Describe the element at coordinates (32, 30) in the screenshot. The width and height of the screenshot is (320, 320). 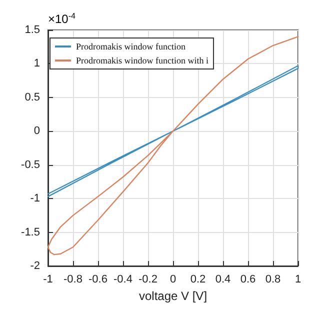
I see `y-tick-label: 1.5` at that location.